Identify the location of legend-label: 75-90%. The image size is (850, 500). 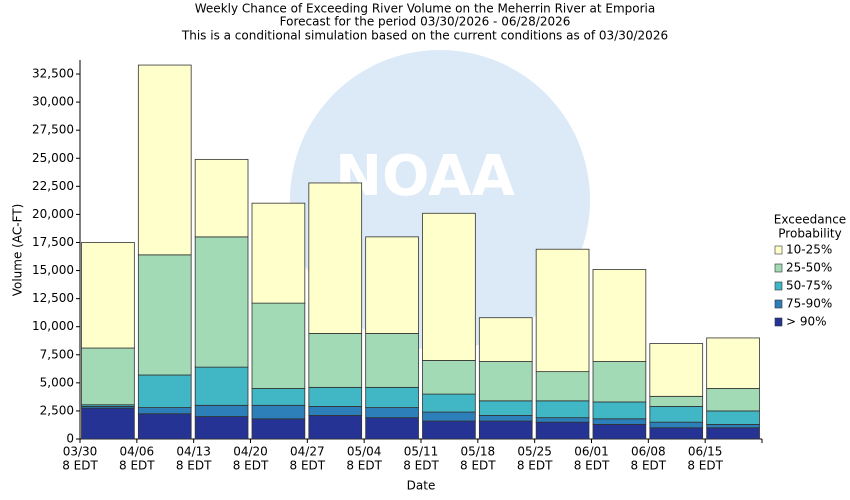
(809, 304).